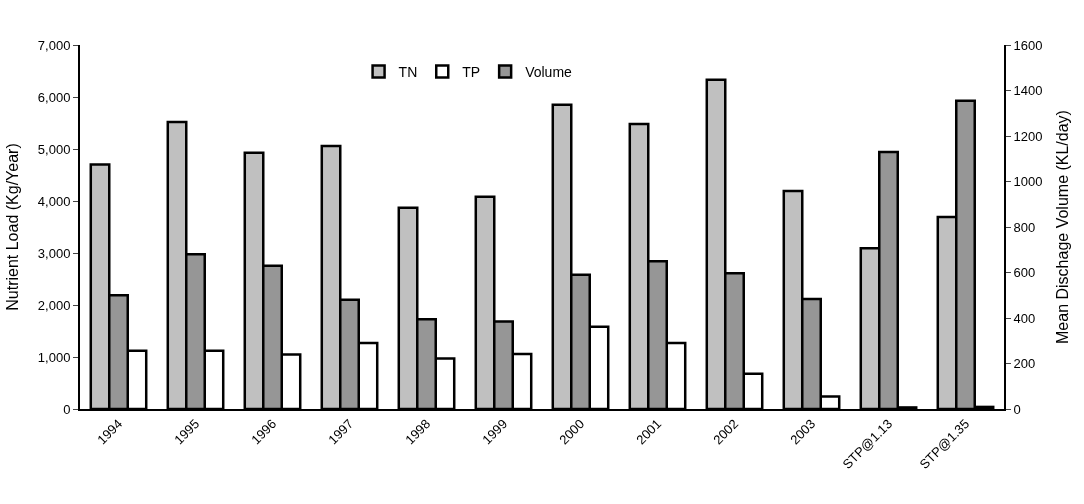 The height and width of the screenshot is (504, 1084). What do you see at coordinates (1024, 364) in the screenshot?
I see `y2-tick-label: 200` at bounding box center [1024, 364].